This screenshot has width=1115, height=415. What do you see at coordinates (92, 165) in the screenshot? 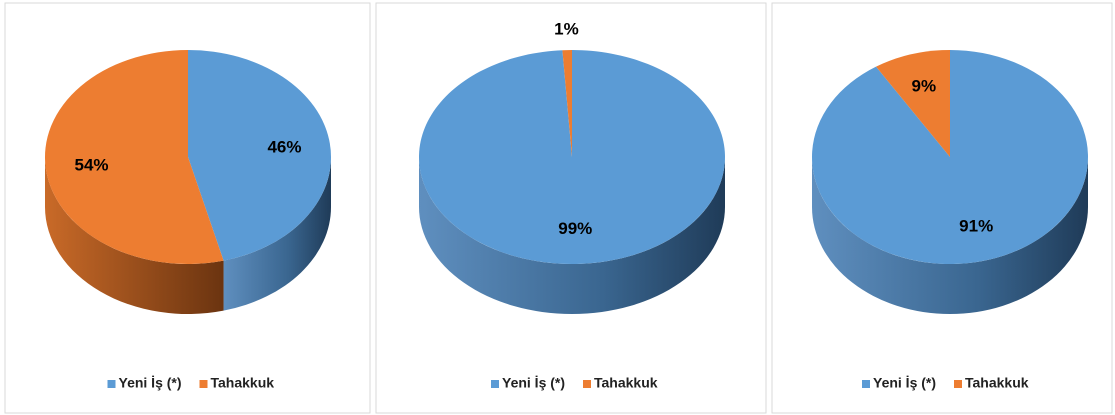
I see `data-label: 54%` at bounding box center [92, 165].